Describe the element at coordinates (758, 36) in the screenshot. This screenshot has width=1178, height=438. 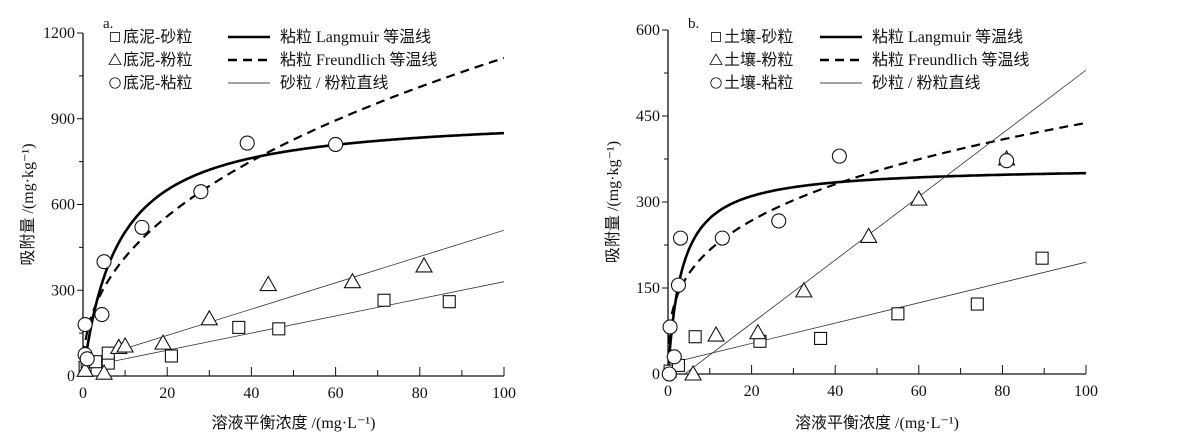
I see `legend-label: 土壤-砂粒` at that location.